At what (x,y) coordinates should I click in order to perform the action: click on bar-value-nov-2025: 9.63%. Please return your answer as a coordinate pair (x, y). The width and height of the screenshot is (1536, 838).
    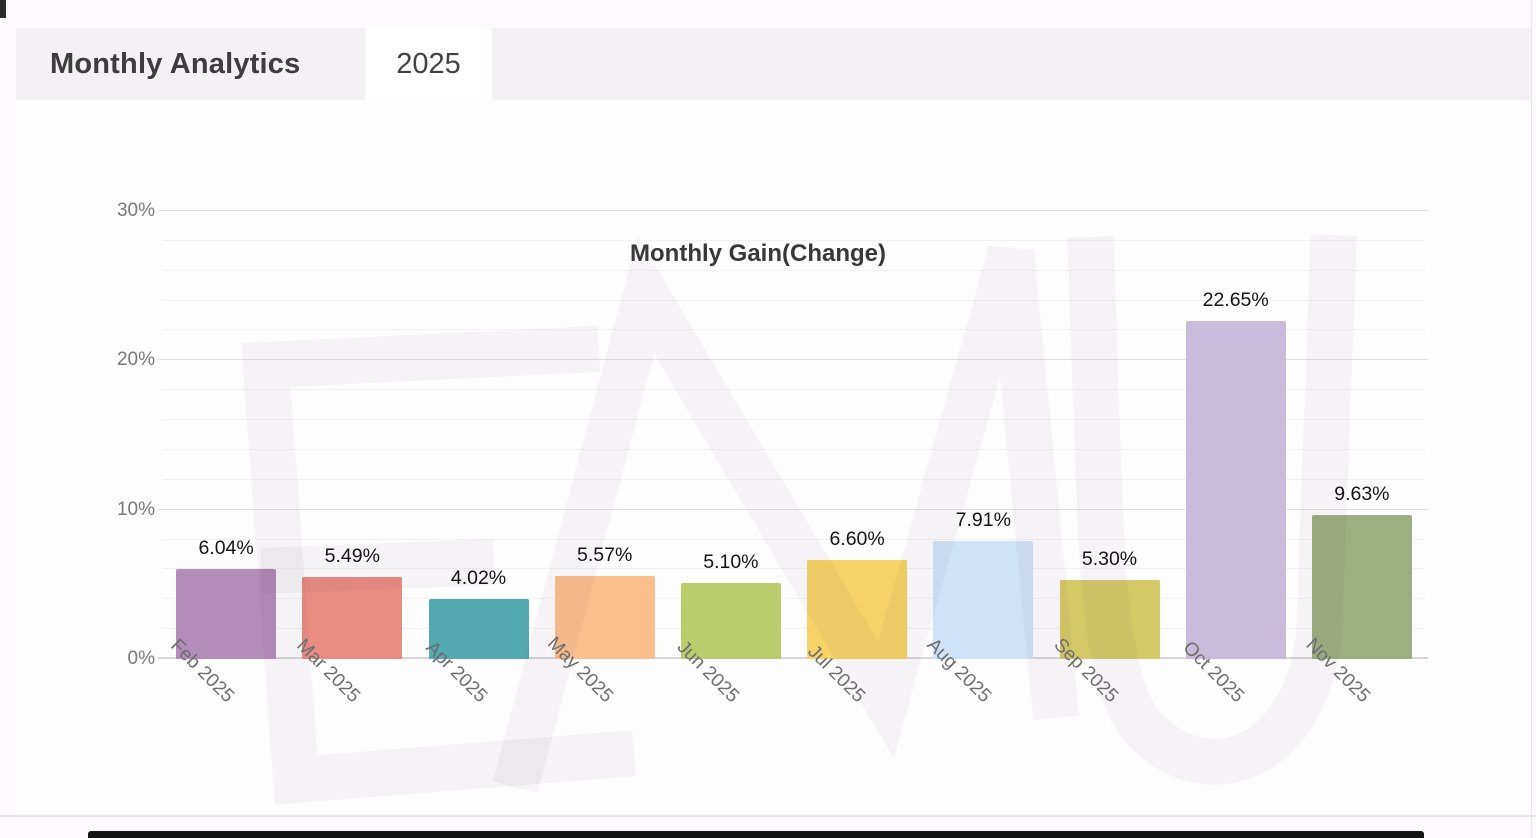
    Looking at the image, I should click on (1362, 494).